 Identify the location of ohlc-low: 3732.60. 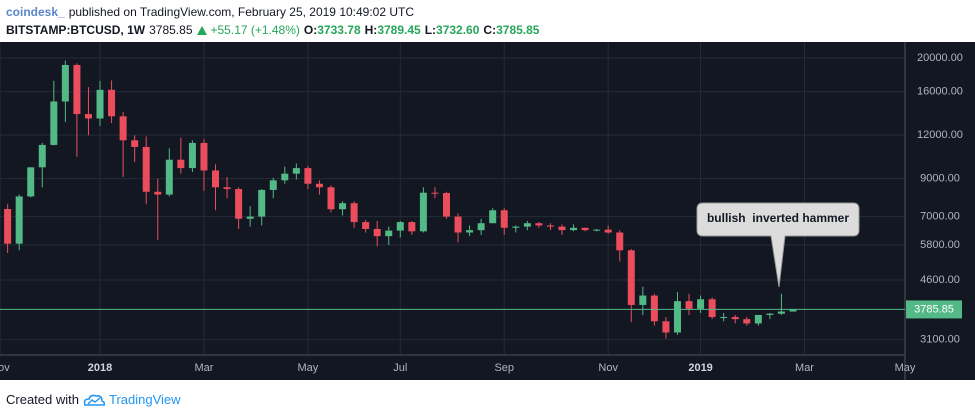
(458, 30).